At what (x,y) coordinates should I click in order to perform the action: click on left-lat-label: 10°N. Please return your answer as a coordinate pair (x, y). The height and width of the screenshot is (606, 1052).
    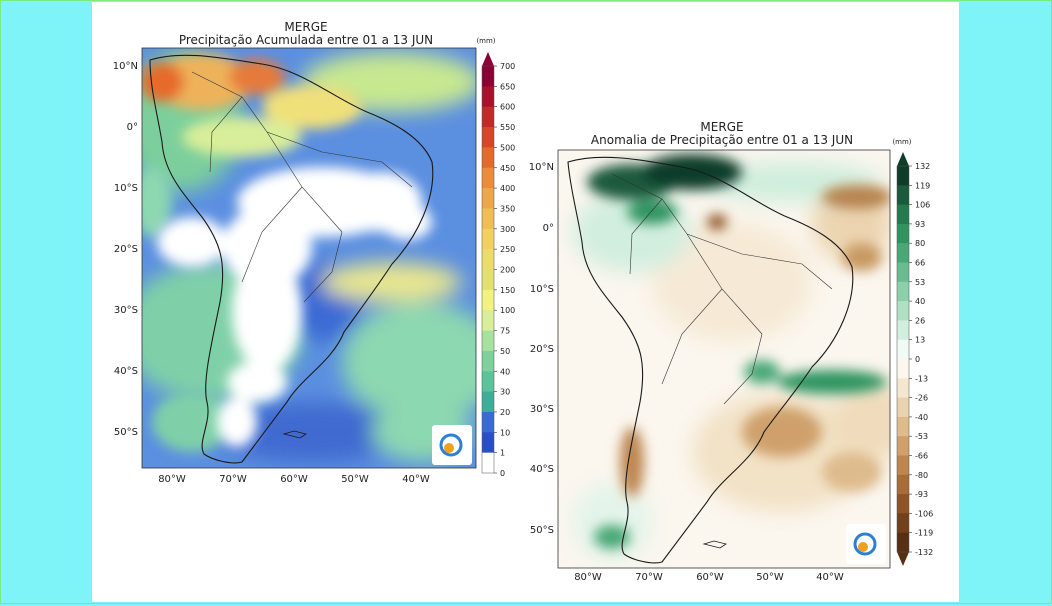
    Looking at the image, I should click on (125, 66).